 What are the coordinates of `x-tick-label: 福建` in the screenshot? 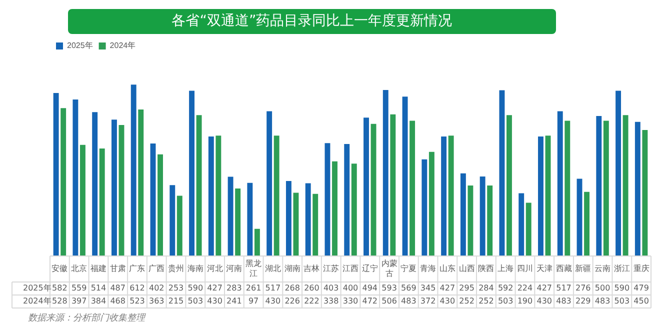 It's located at (98, 269).